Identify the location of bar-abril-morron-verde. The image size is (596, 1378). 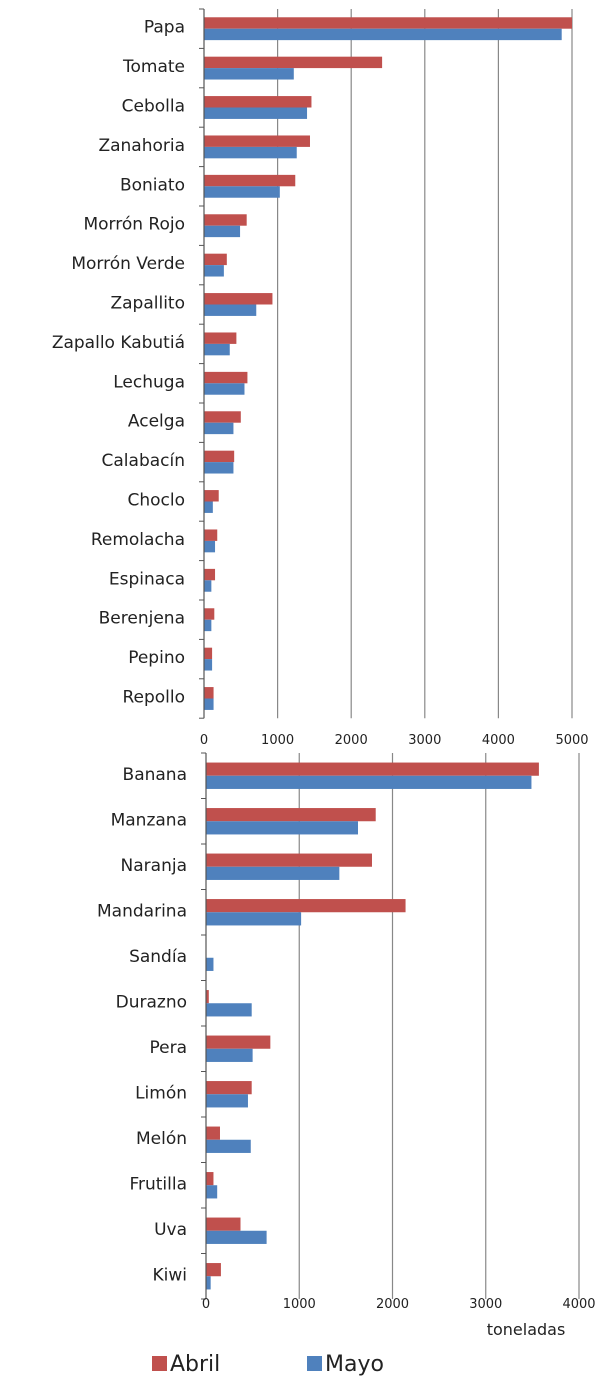
(215, 259).